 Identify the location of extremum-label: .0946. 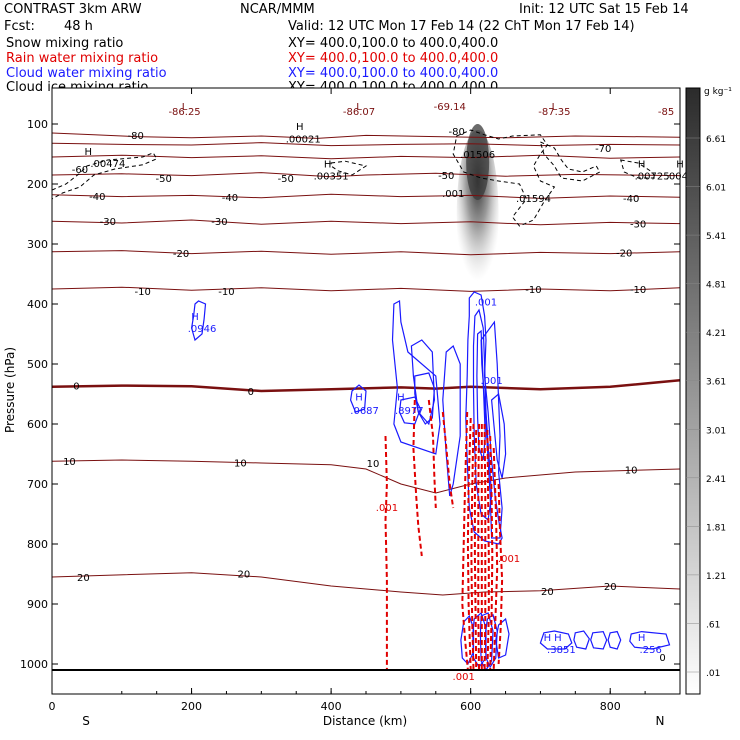
(202, 329).